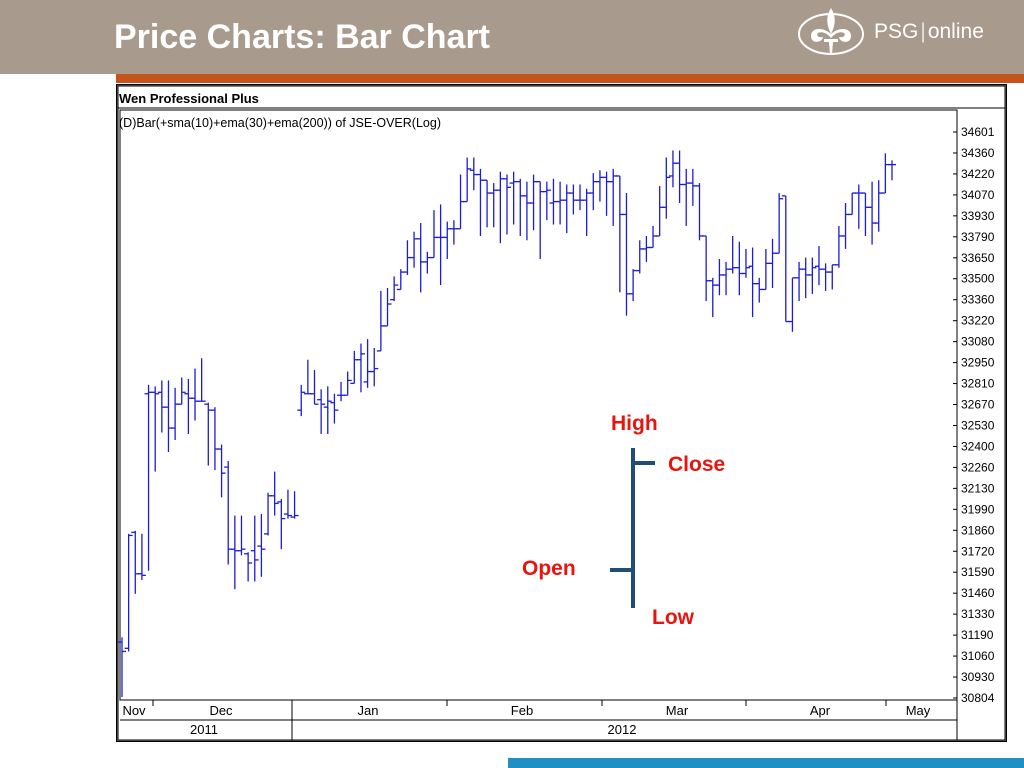 This screenshot has height=768, width=1024. What do you see at coordinates (978, 467) in the screenshot?
I see `y-tick-label: 32260` at bounding box center [978, 467].